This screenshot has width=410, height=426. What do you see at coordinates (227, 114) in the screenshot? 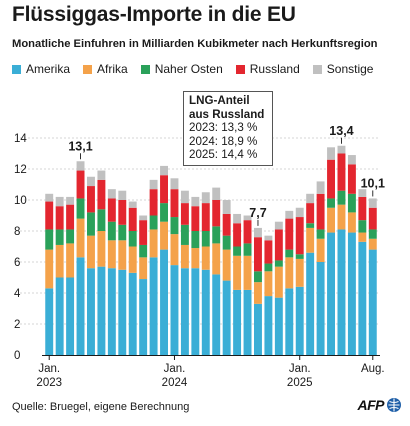
I see `annotation-heading-2: aus Russland` at bounding box center [227, 114].